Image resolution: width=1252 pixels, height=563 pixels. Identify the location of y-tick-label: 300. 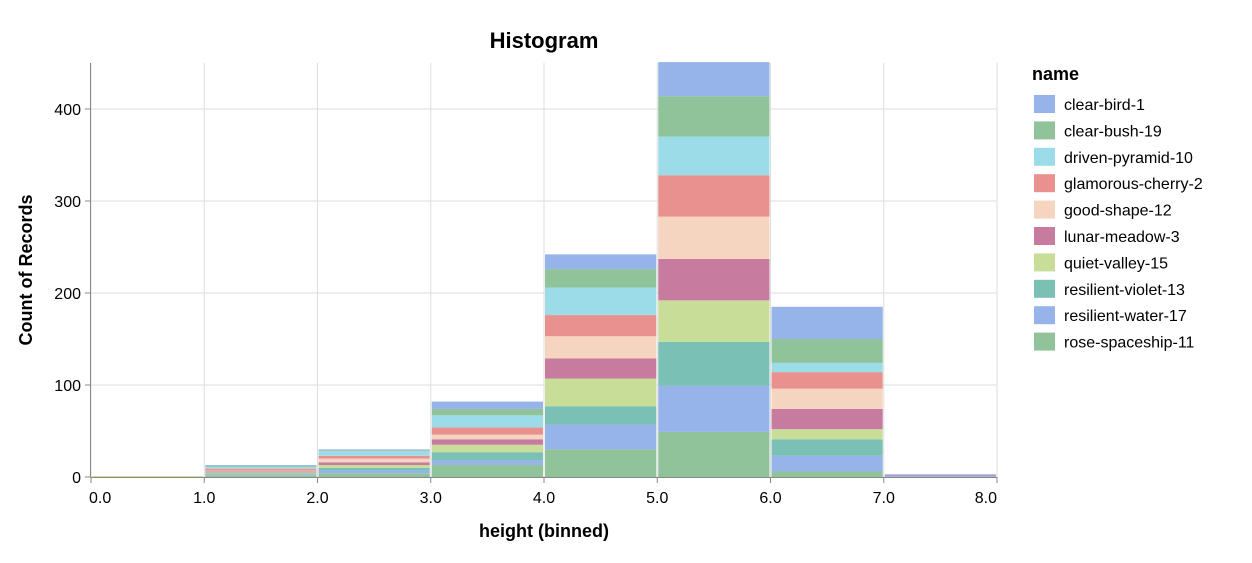
(67, 202).